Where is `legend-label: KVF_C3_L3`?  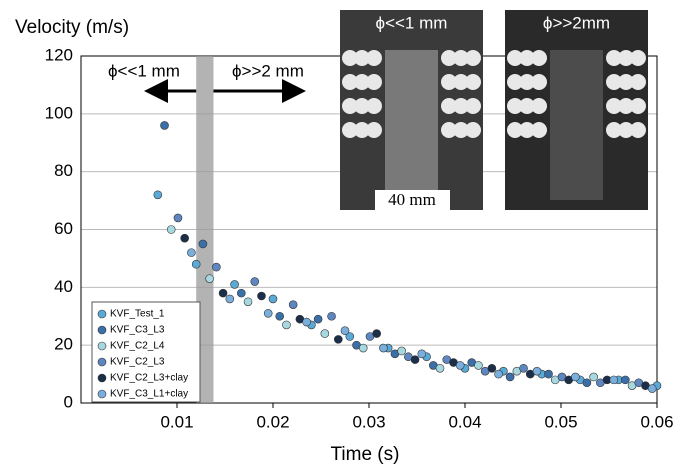 legend-label: KVF_C3_L3 is located at coordinates (137, 330).